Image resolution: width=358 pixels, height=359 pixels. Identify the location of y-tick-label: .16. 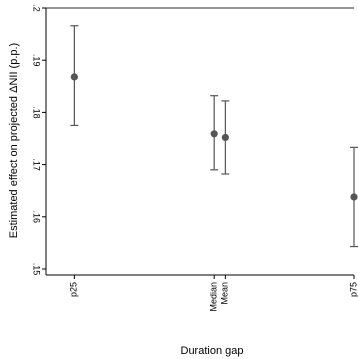
(37, 217).